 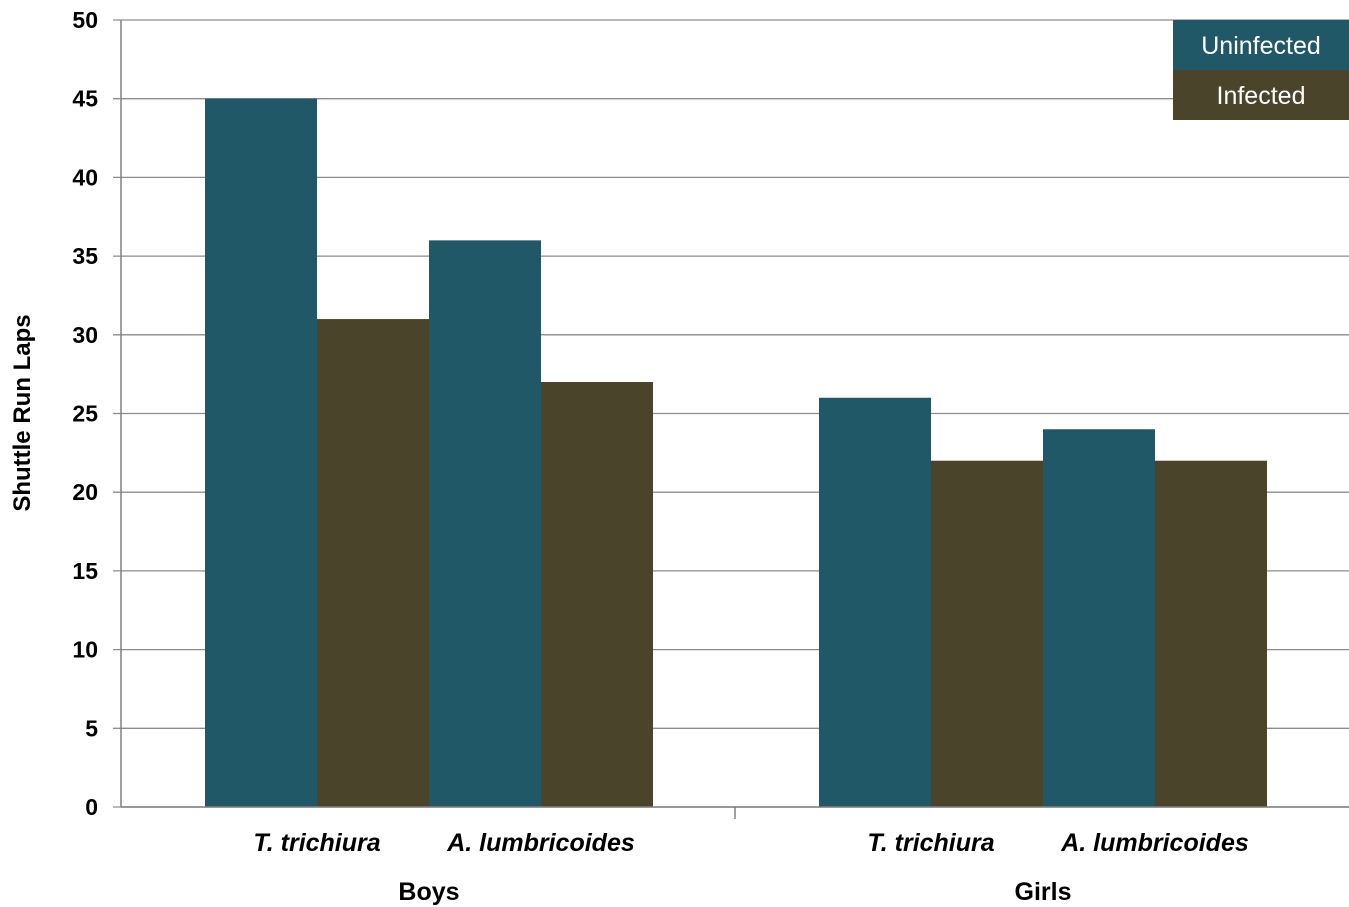 What do you see at coordinates (85, 335) in the screenshot?
I see `y-tick-label: 30` at bounding box center [85, 335].